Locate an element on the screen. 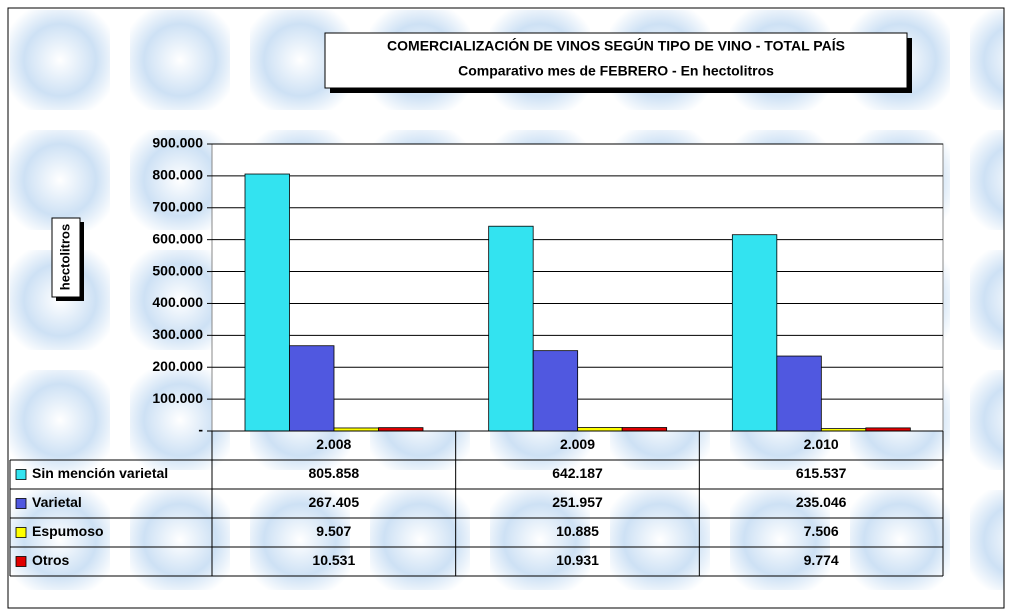 The width and height of the screenshot is (1012, 616). value-label: 10.931 is located at coordinates (577, 560).